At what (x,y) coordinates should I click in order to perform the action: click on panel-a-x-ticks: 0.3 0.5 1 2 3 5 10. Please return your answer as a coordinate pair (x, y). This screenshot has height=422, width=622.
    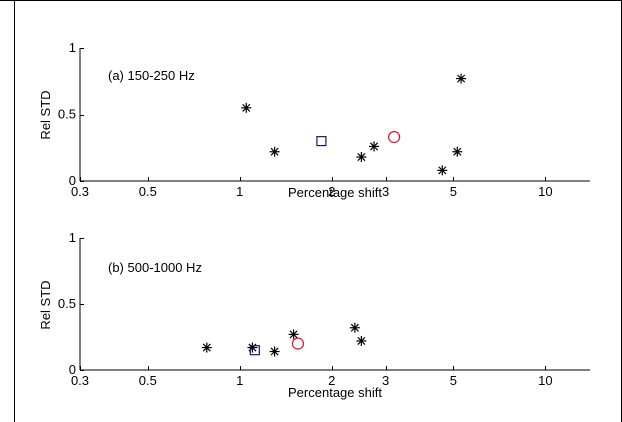
    Looking at the image, I should click on (312, 188).